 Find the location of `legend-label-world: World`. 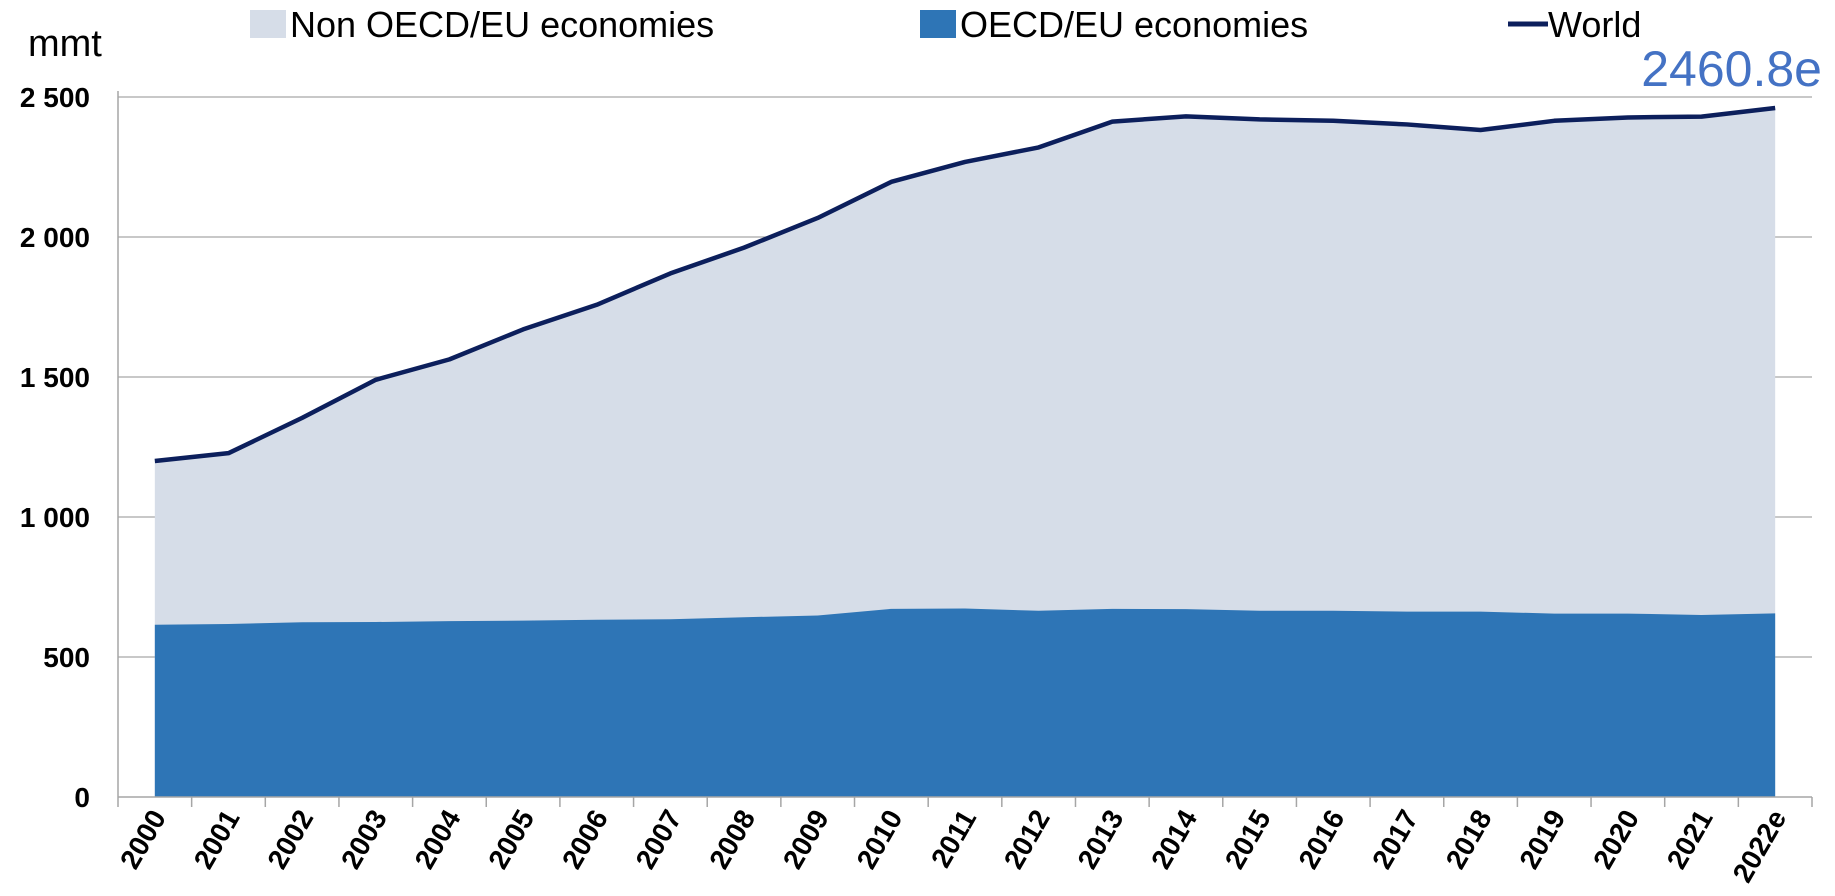

legend-label-world: World is located at coordinates (1594, 24).